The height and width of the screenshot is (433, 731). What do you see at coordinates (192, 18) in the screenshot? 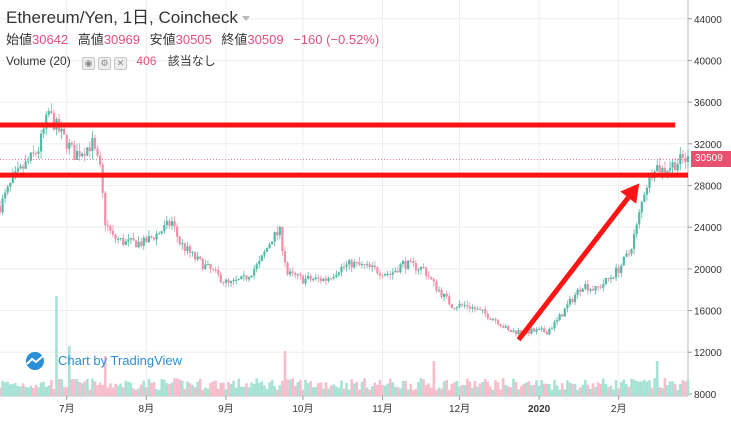
I see `symbol-title: Ethereum/Yen, 1日, Coincheck` at bounding box center [192, 18].